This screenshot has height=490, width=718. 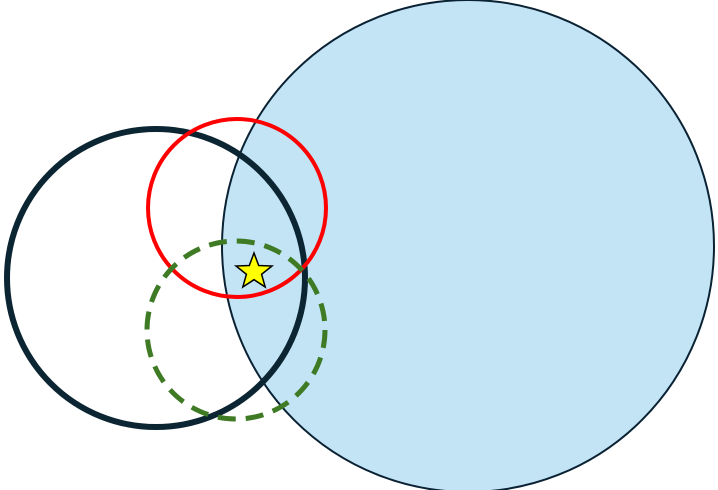 I want to click on red-circle, so click(x=237, y=208).